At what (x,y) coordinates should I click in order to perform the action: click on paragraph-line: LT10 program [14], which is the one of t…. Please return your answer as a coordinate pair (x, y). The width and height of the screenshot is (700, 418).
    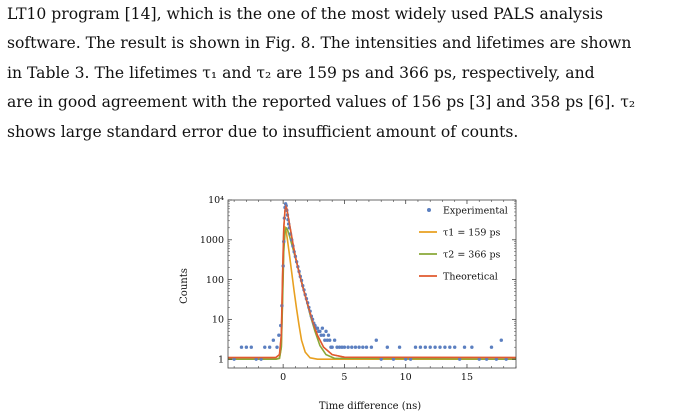
    Looking at the image, I should click on (305, 14).